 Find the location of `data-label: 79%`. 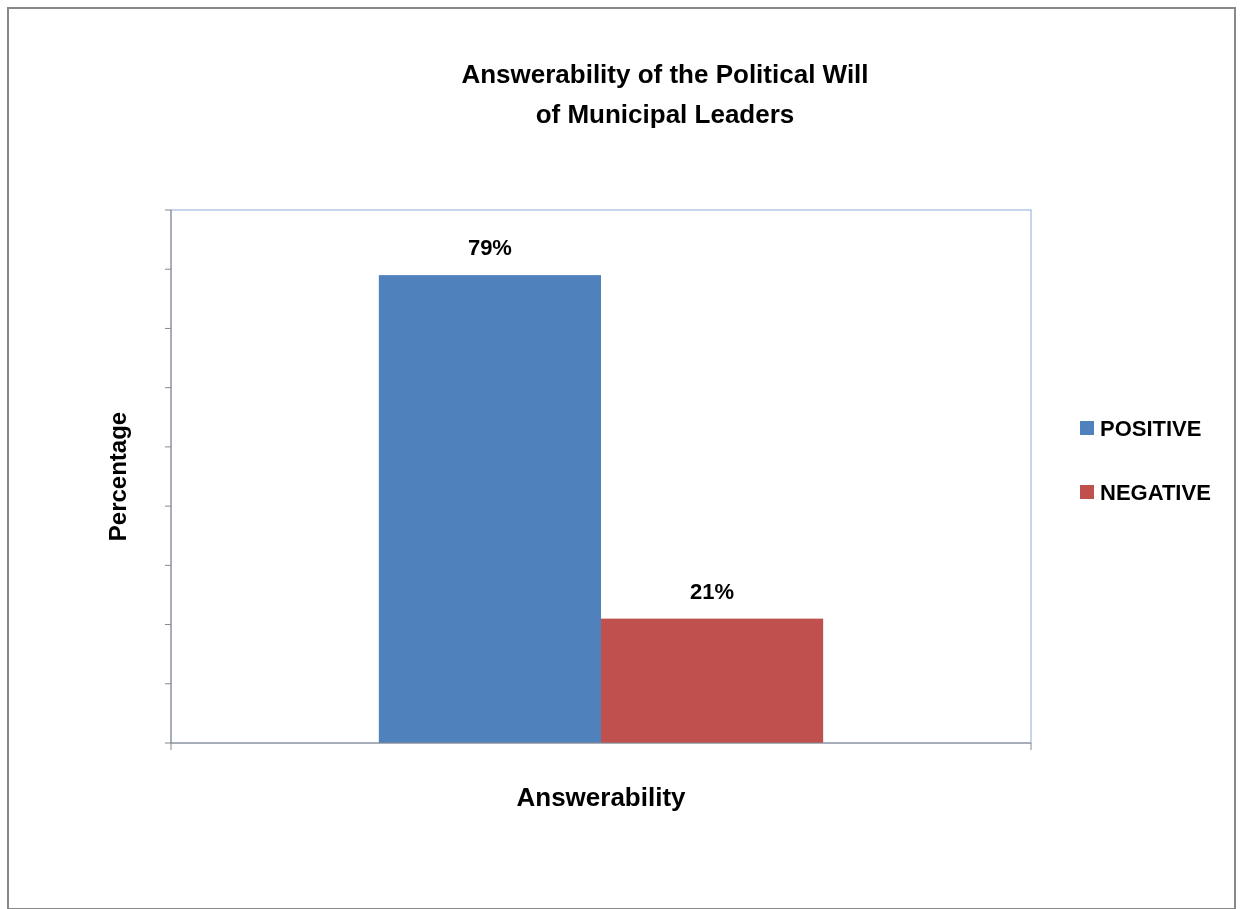

data-label: 79% is located at coordinates (489, 248).